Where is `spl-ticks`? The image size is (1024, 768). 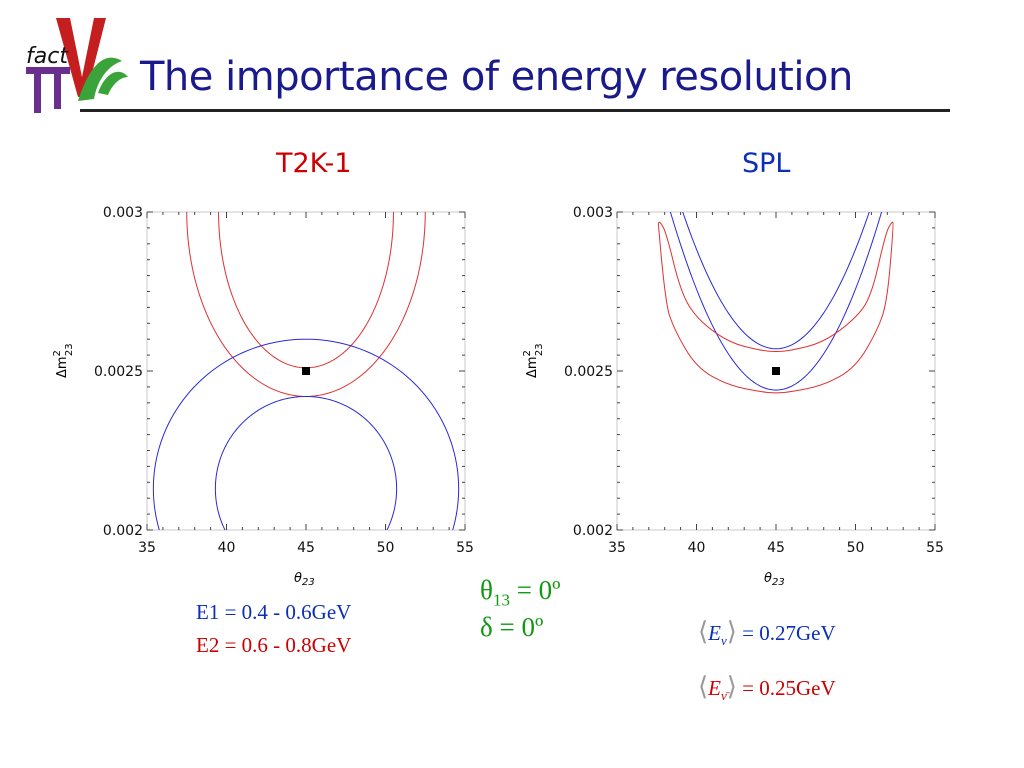 spl-ticks is located at coordinates (776, 371).